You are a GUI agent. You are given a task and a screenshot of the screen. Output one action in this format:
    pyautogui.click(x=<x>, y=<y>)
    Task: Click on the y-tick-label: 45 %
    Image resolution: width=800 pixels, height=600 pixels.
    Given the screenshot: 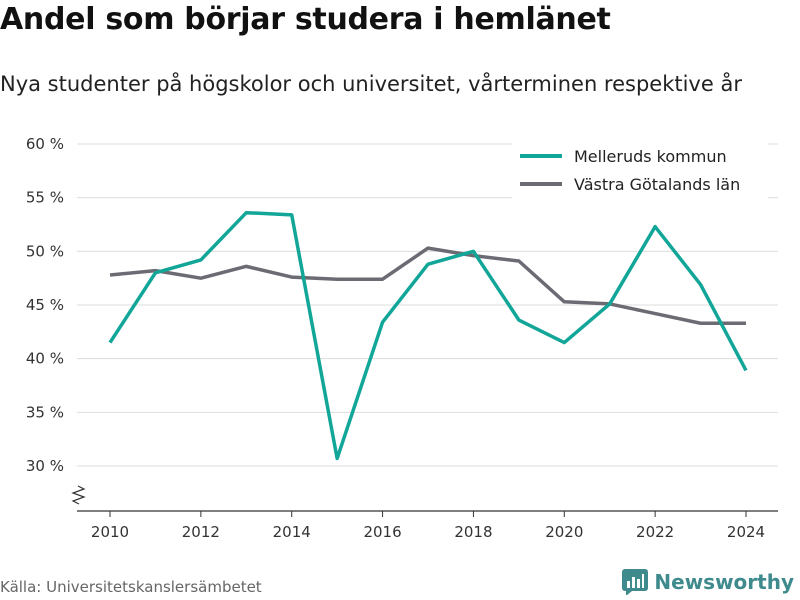 What is the action you would take?
    pyautogui.click(x=45, y=305)
    